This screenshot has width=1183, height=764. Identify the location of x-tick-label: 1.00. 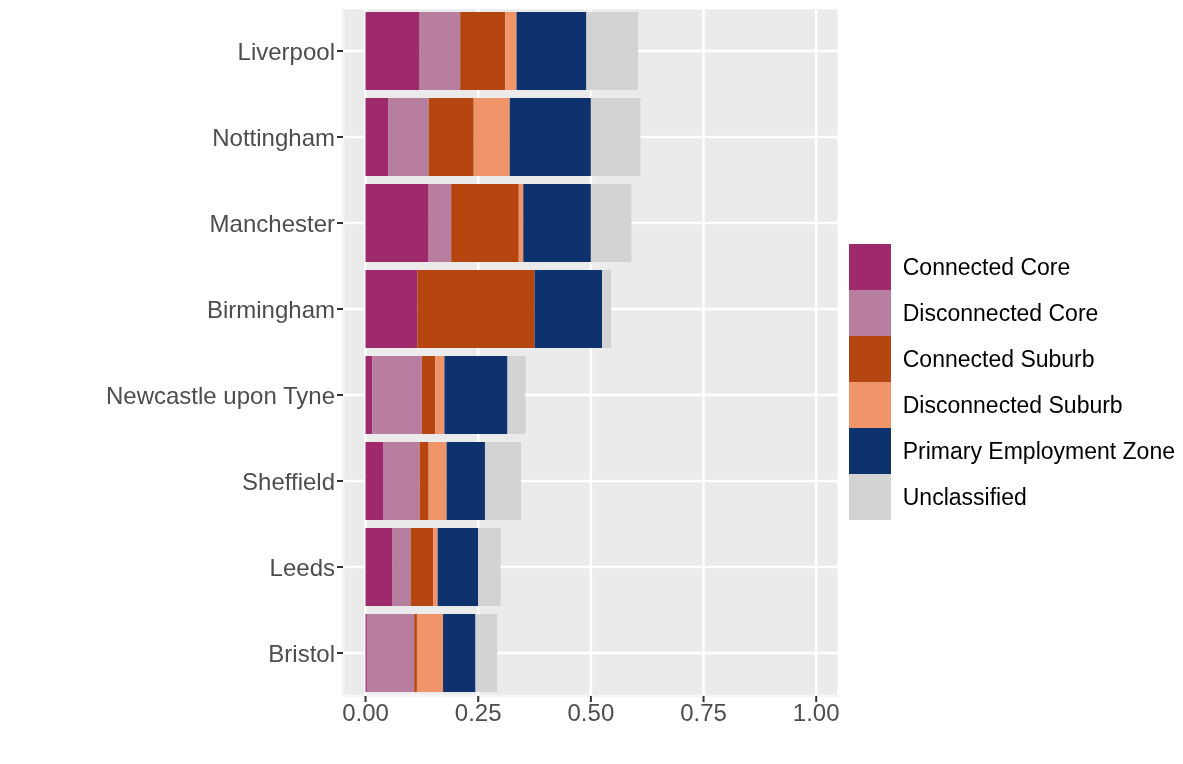
(816, 713).